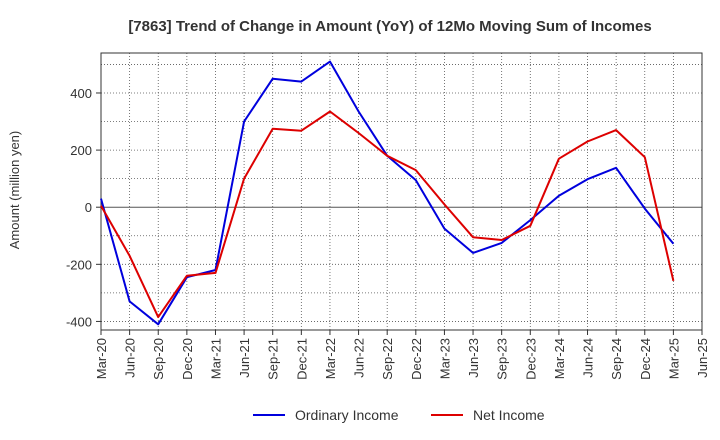 The height and width of the screenshot is (440, 720). What do you see at coordinates (301, 359) in the screenshot?
I see `x-tick-label: Dec-21` at bounding box center [301, 359].